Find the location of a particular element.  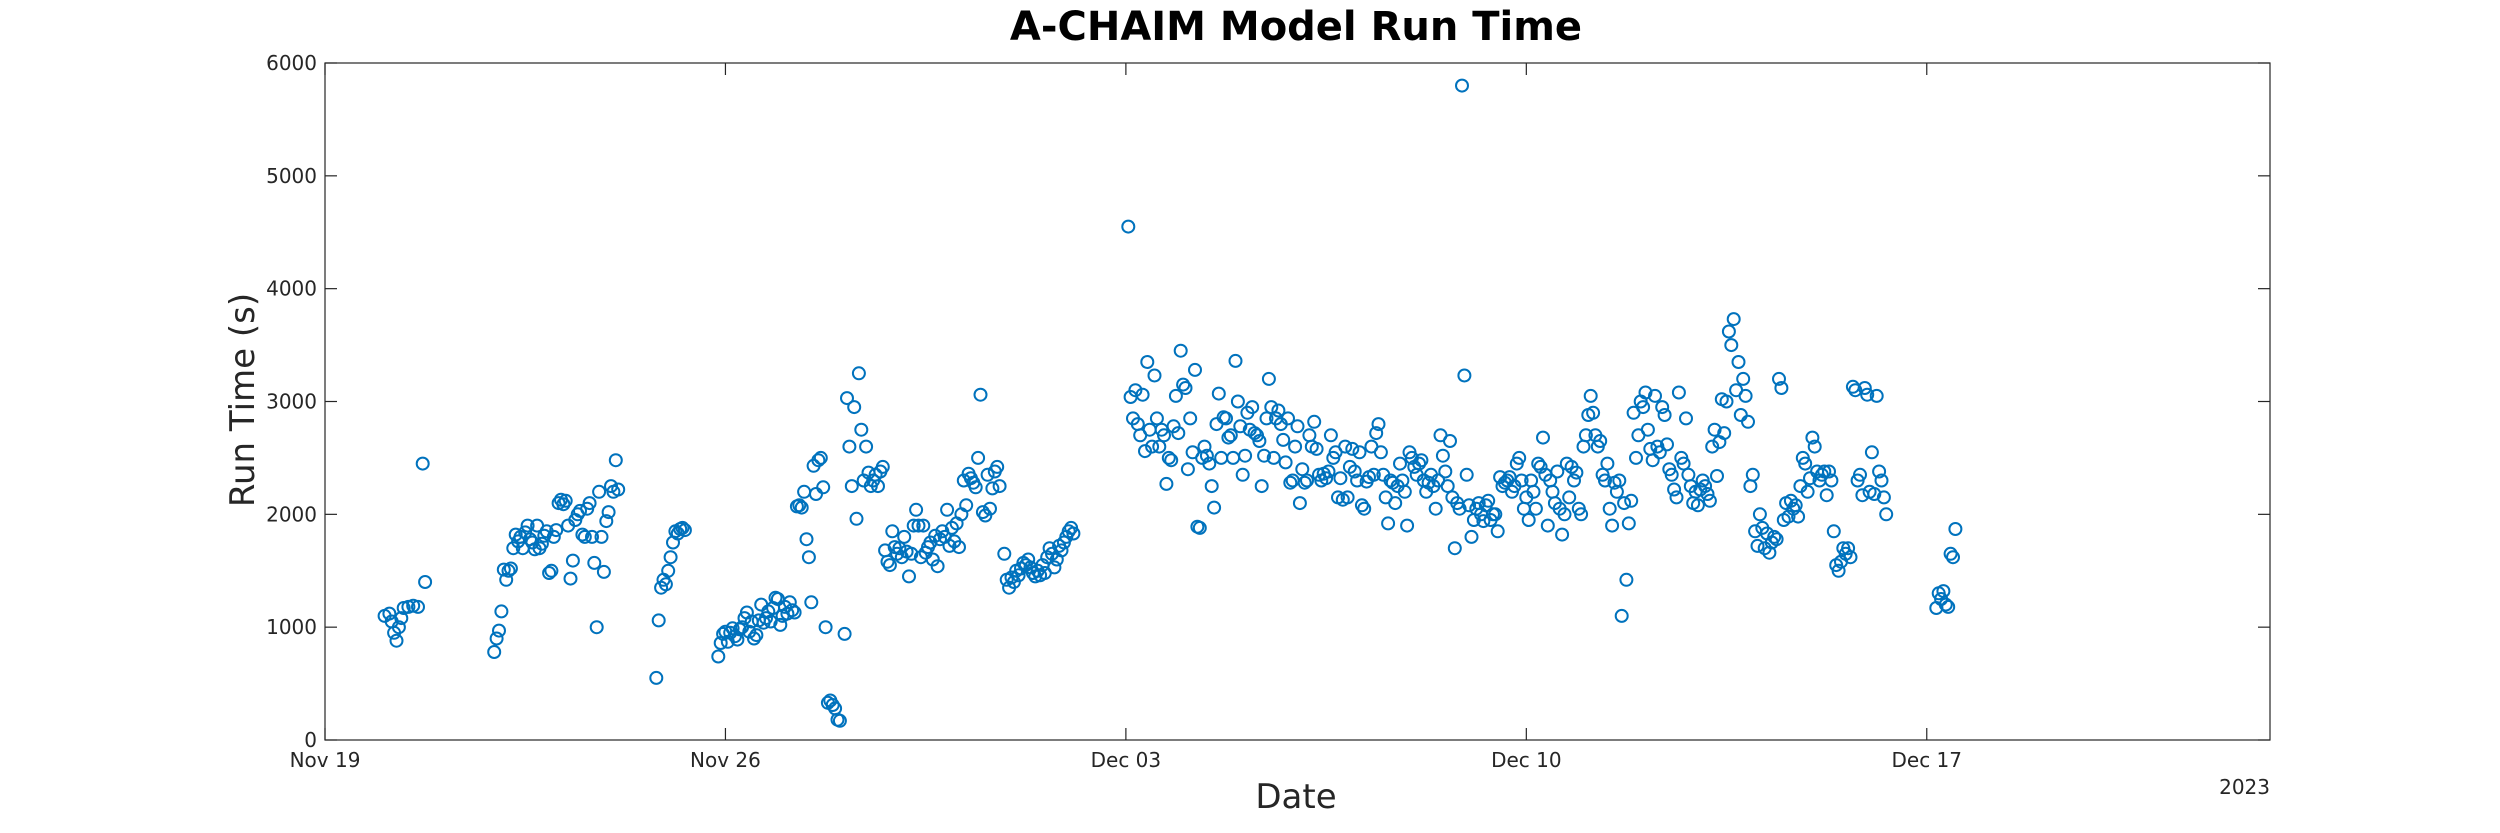

y-tick-label: 6000 is located at coordinates (291, 63).